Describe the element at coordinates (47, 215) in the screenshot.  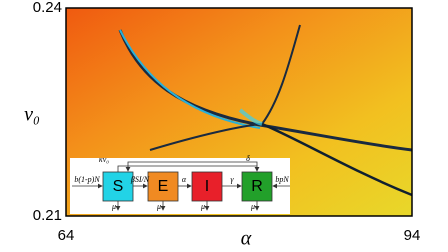
I see `y-tick-label: 0.21` at that location.